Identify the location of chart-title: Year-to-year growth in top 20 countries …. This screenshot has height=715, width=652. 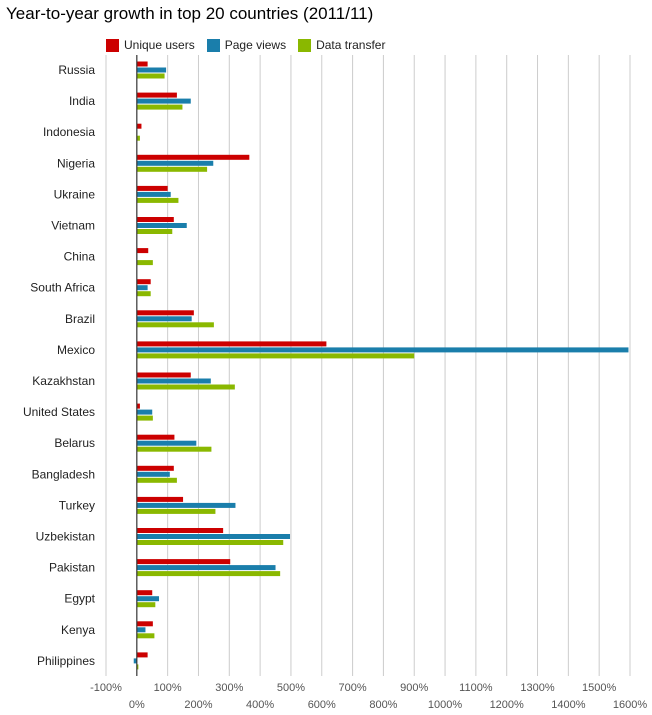
(190, 13).